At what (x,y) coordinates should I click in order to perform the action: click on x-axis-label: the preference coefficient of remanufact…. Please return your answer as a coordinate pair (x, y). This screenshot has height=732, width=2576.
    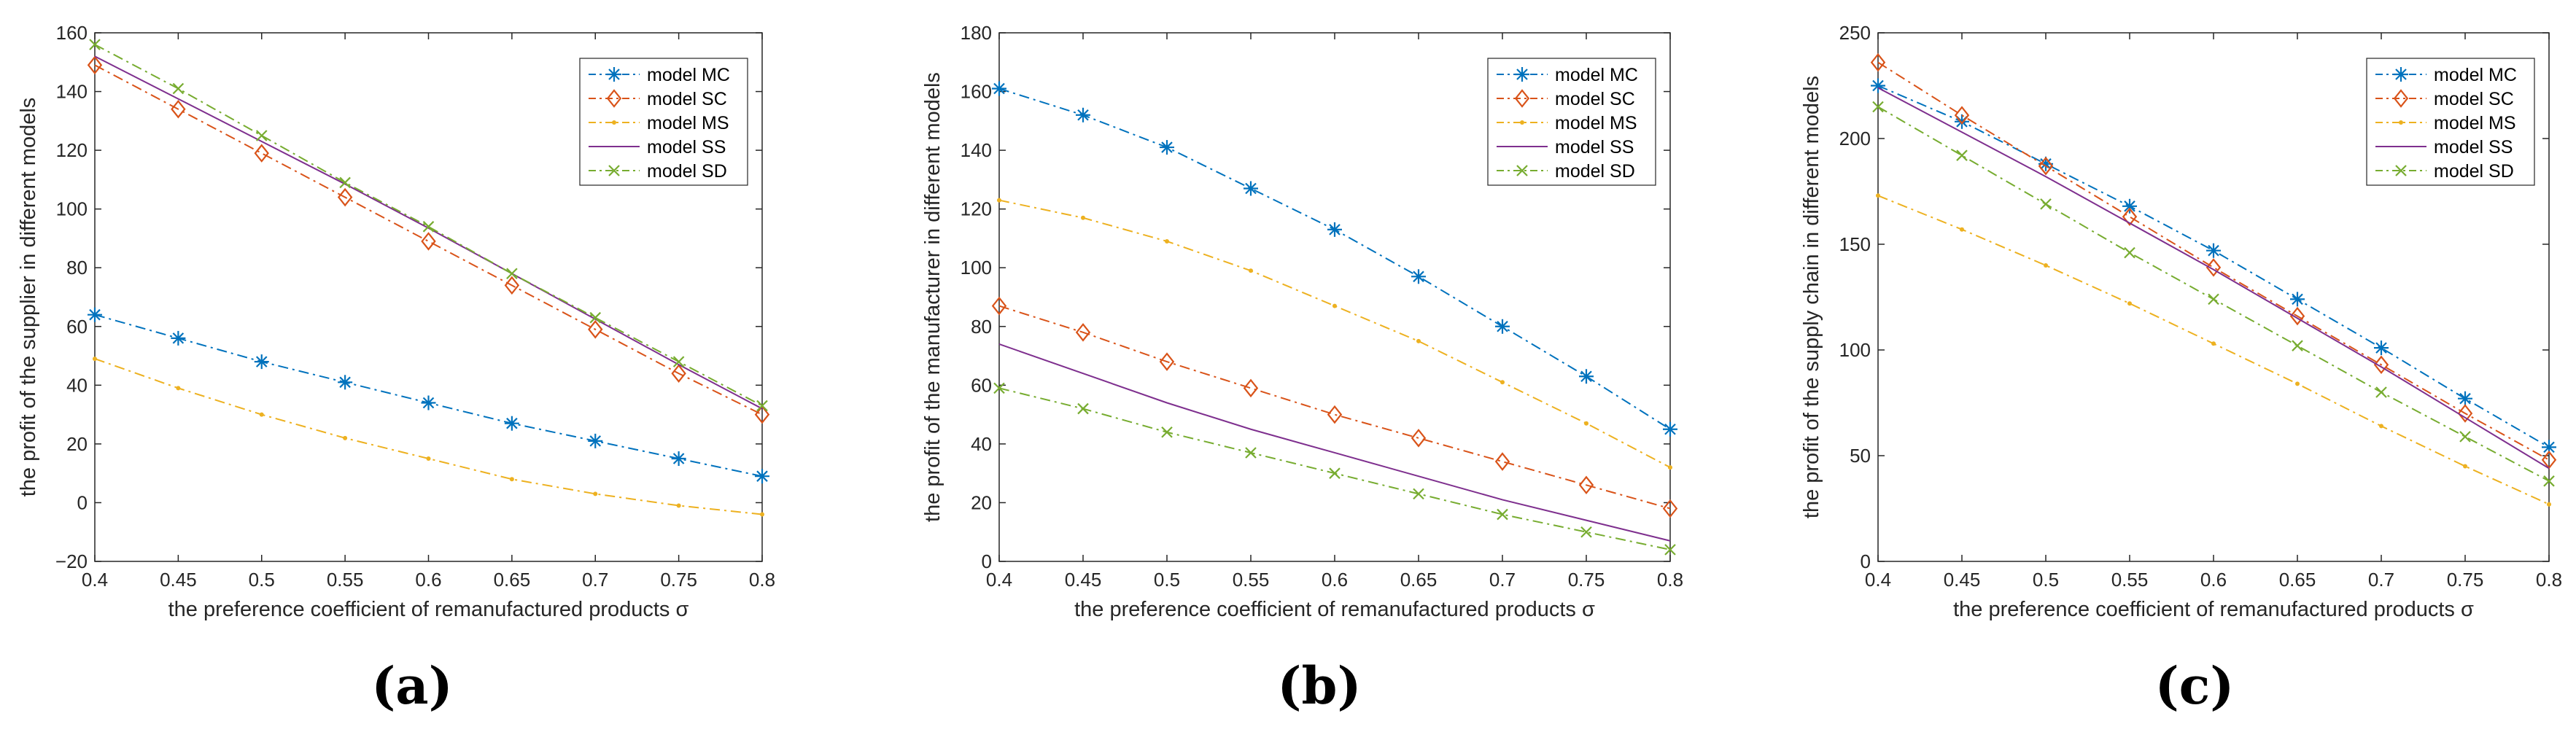
    Looking at the image, I should click on (1335, 609).